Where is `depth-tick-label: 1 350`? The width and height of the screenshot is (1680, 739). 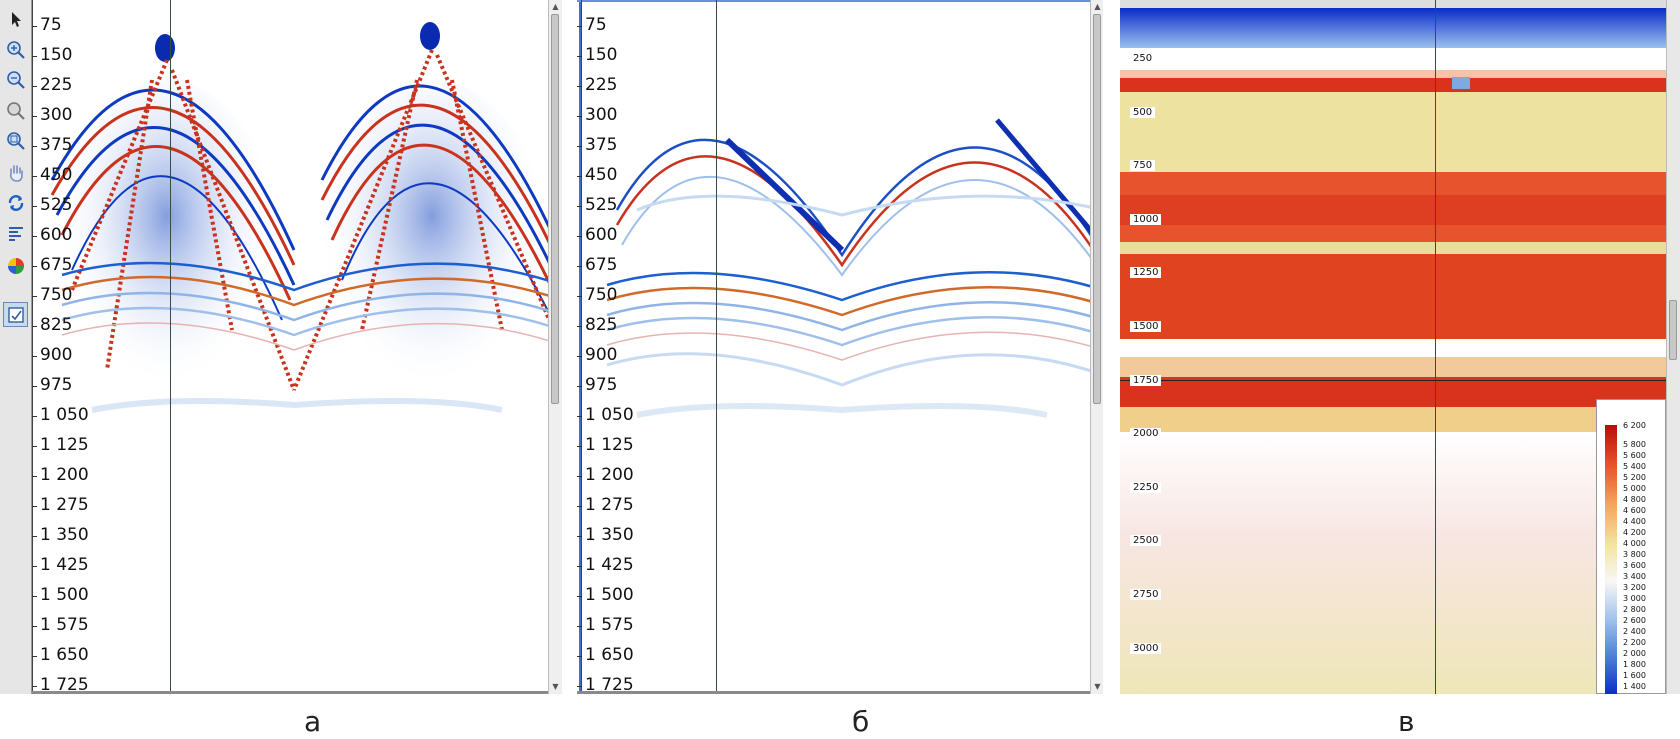 depth-tick-label: 1 350 is located at coordinates (609, 535).